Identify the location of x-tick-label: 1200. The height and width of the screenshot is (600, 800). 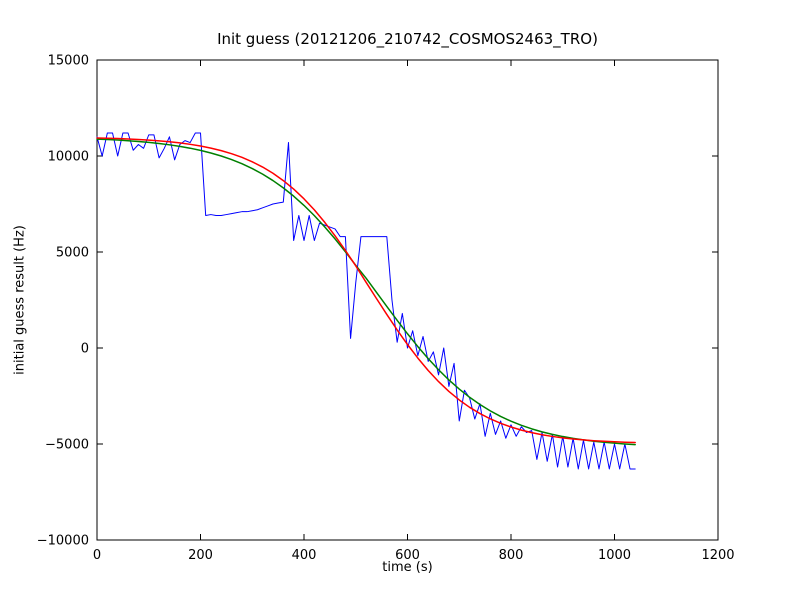
(717, 555).